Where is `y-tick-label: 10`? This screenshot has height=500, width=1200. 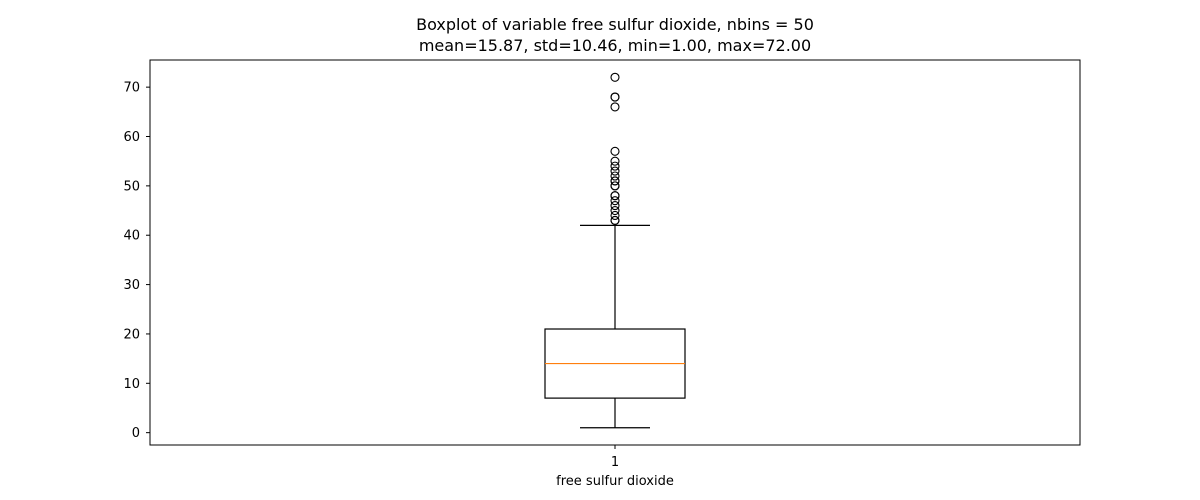
y-tick-label: 10 is located at coordinates (131, 384).